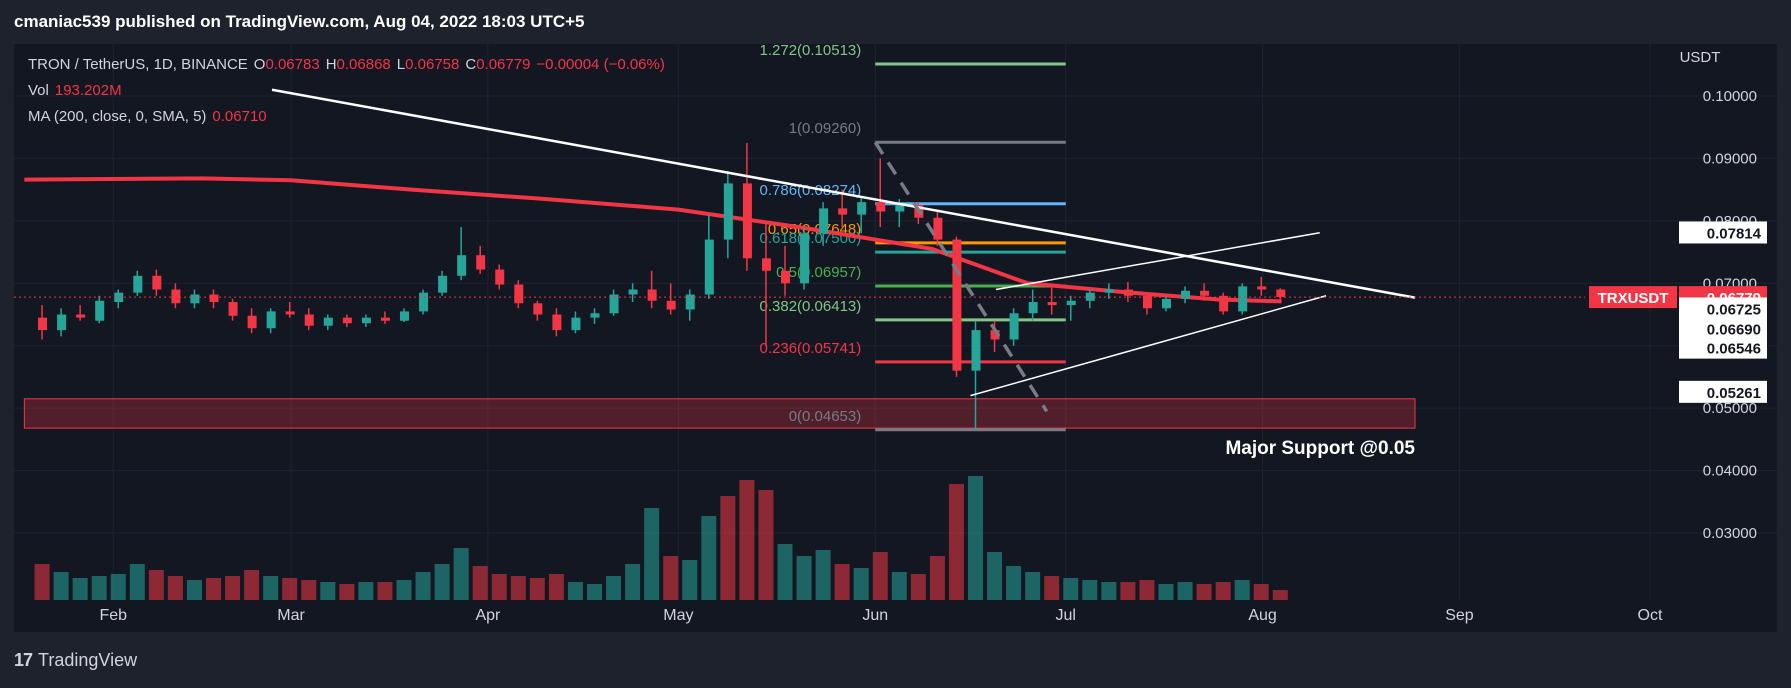 Image resolution: width=1791 pixels, height=688 pixels. Describe the element at coordinates (503, 64) in the screenshot. I see `close-value: 0.06779` at that location.